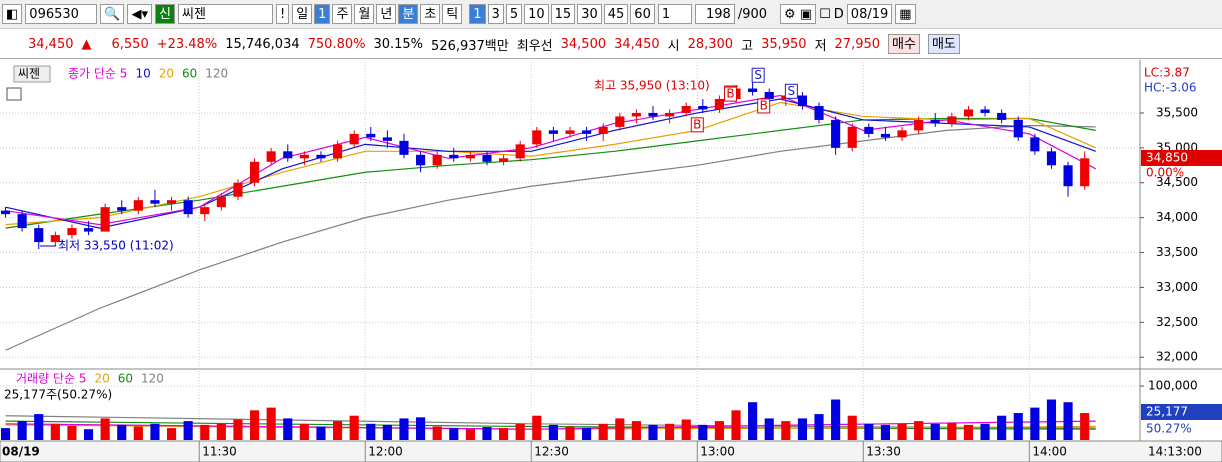 The image size is (1222, 462). I want to click on minute-button: 45, so click(616, 14).